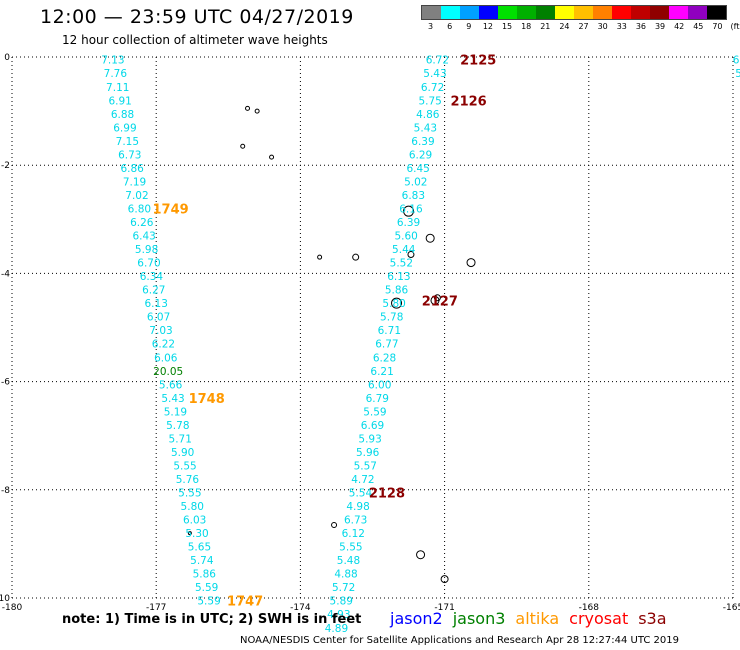 This screenshot has height=650, width=740. What do you see at coordinates (194, 521) in the screenshot?
I see `swh-value-label: 6.03` at bounding box center [194, 521].